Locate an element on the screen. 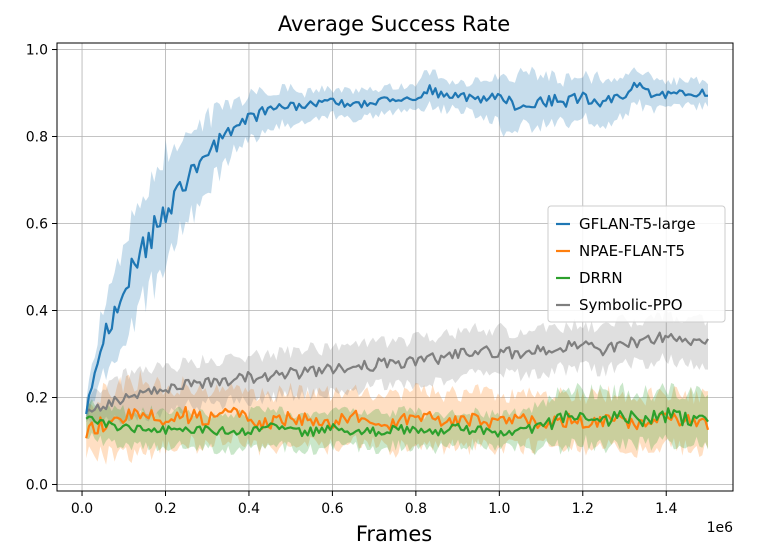  y-tick-label: 0.6 is located at coordinates (37, 225).